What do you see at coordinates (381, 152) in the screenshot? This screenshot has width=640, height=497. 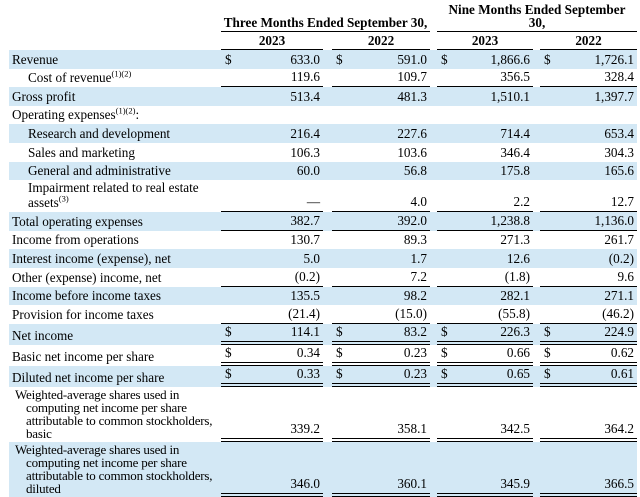 I see `cell-value: 103.6` at bounding box center [381, 152].